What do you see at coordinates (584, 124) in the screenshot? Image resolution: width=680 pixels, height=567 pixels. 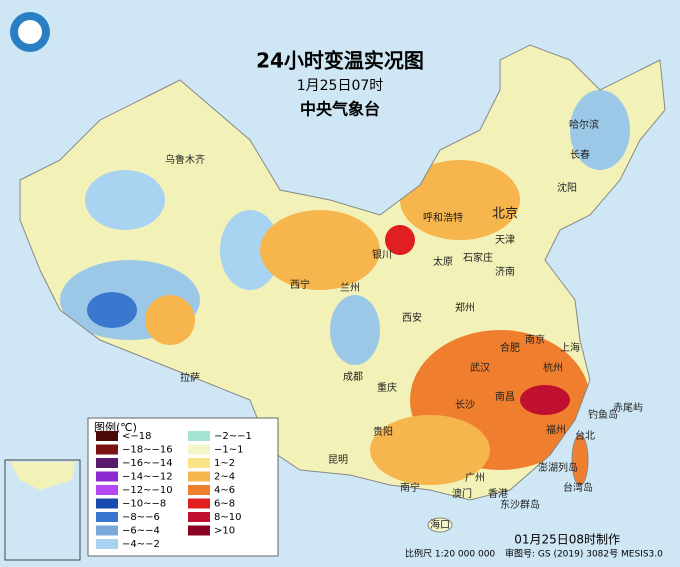 I see `city-label: 哈尔滨` at bounding box center [584, 124].